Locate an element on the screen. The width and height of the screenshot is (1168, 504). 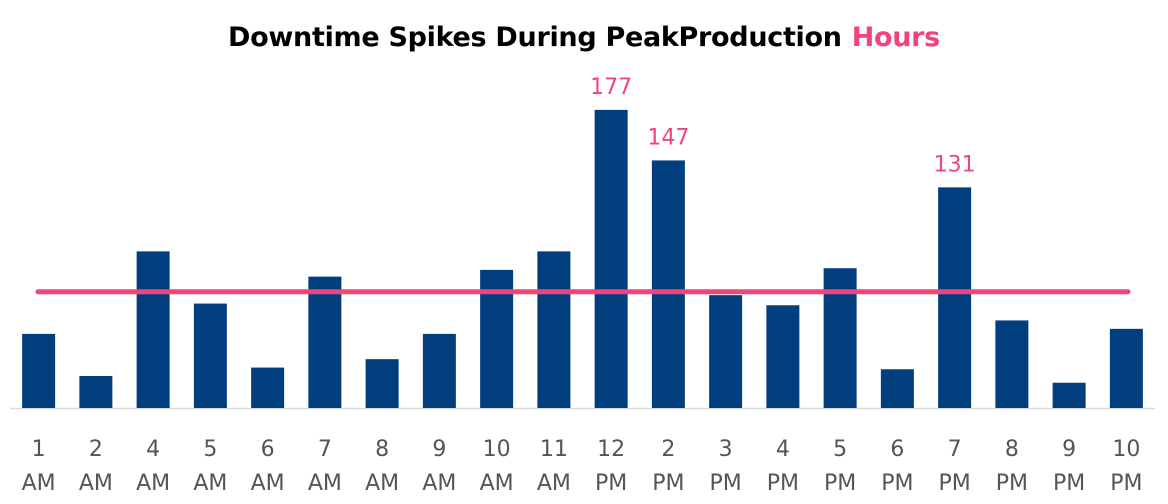
x-tick-label-number: 12 is located at coordinates (611, 449).